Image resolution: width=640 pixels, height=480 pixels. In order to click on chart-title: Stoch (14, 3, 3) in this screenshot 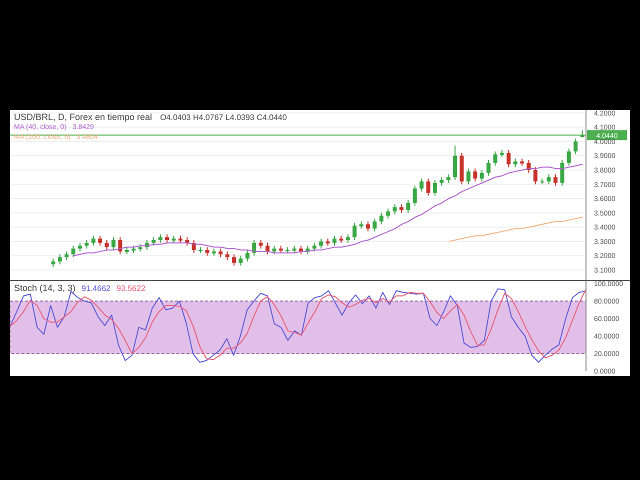, I will do `click(45, 288)`.